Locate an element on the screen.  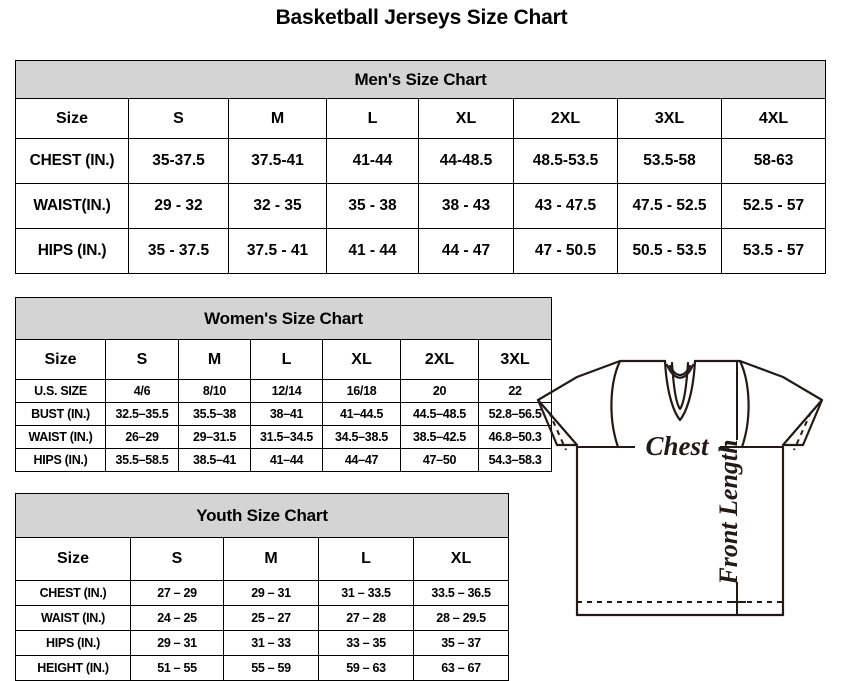
womens-bust-m: 35.5–38 is located at coordinates (214, 414).